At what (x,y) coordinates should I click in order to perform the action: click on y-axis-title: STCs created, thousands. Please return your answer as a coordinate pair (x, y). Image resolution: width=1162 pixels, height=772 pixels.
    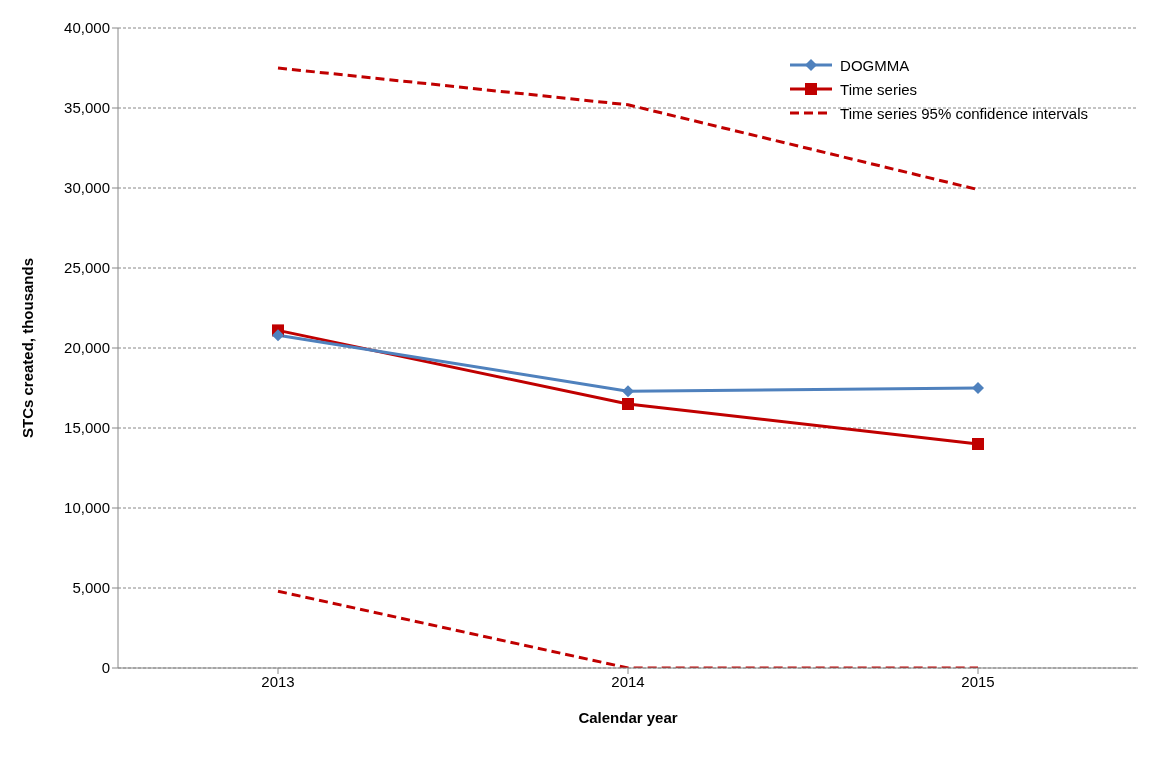
    Looking at the image, I should click on (28, 348).